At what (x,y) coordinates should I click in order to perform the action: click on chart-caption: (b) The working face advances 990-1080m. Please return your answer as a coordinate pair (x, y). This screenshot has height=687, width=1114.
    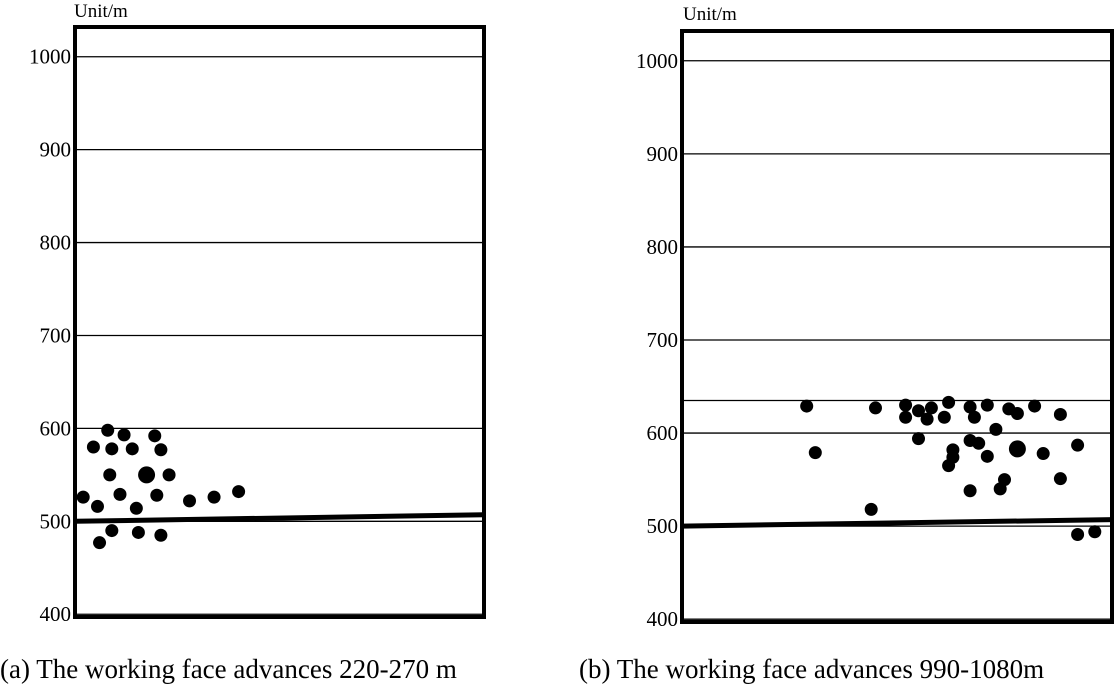
    Looking at the image, I should click on (811, 669).